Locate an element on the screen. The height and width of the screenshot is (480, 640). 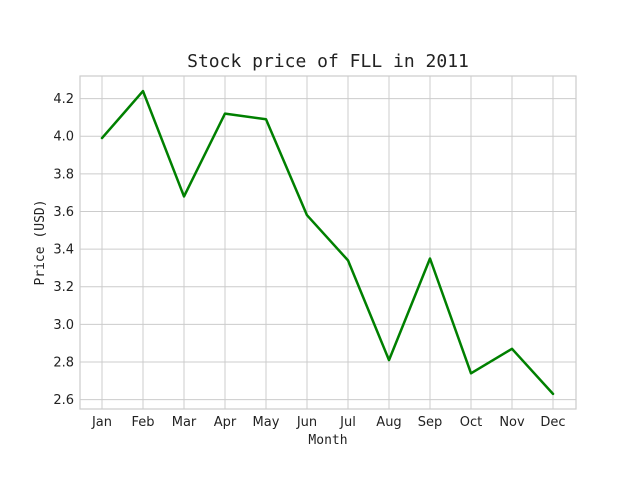
x-tick-label: Jun is located at coordinates (306, 422).